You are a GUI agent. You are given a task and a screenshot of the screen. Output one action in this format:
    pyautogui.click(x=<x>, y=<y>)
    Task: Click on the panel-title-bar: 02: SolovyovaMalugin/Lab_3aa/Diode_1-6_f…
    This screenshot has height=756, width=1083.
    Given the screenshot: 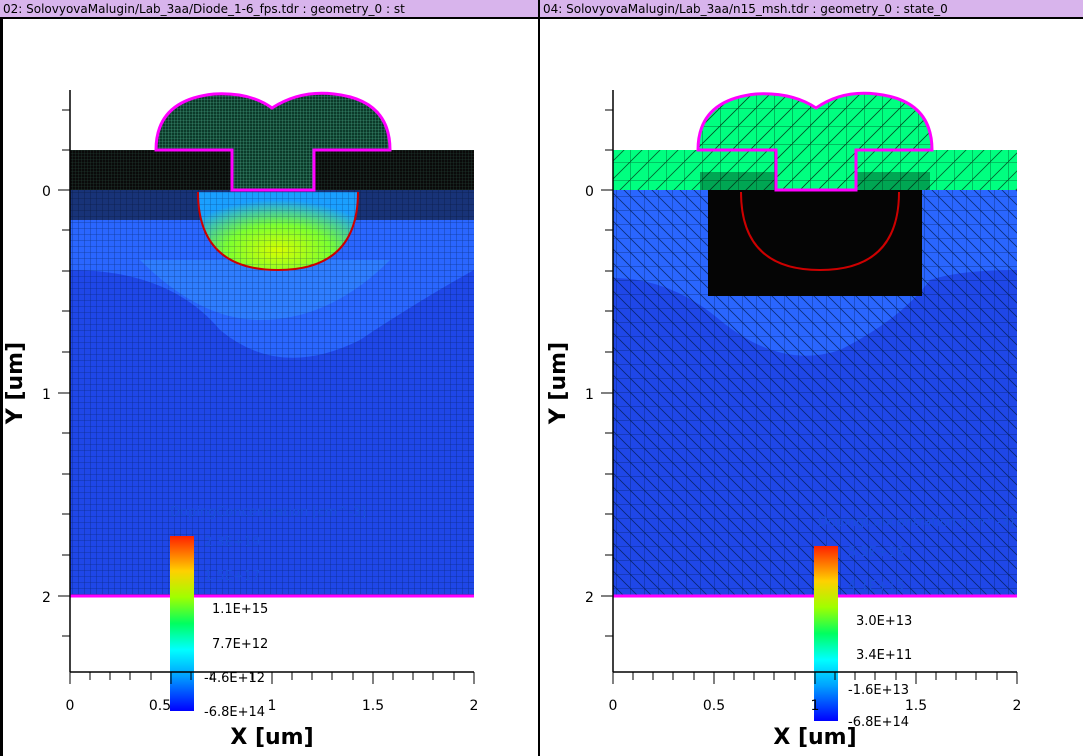 What is the action you would take?
    pyautogui.click(x=269, y=9)
    